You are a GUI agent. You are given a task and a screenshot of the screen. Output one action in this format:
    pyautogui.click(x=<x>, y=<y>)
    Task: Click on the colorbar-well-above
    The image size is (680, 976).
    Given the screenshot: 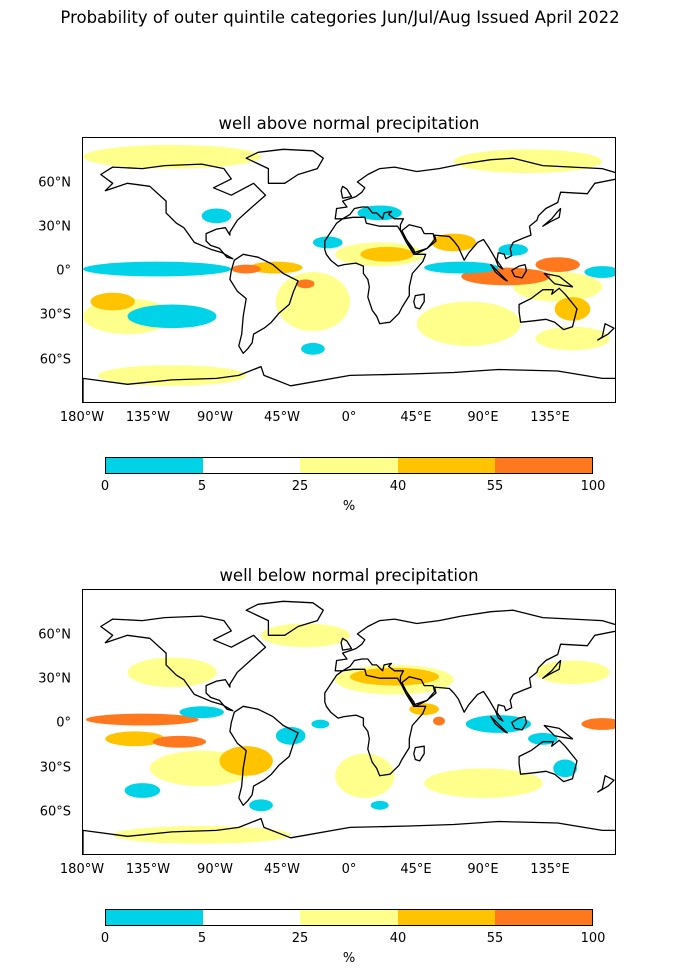 What is the action you would take?
    pyautogui.click(x=349, y=465)
    